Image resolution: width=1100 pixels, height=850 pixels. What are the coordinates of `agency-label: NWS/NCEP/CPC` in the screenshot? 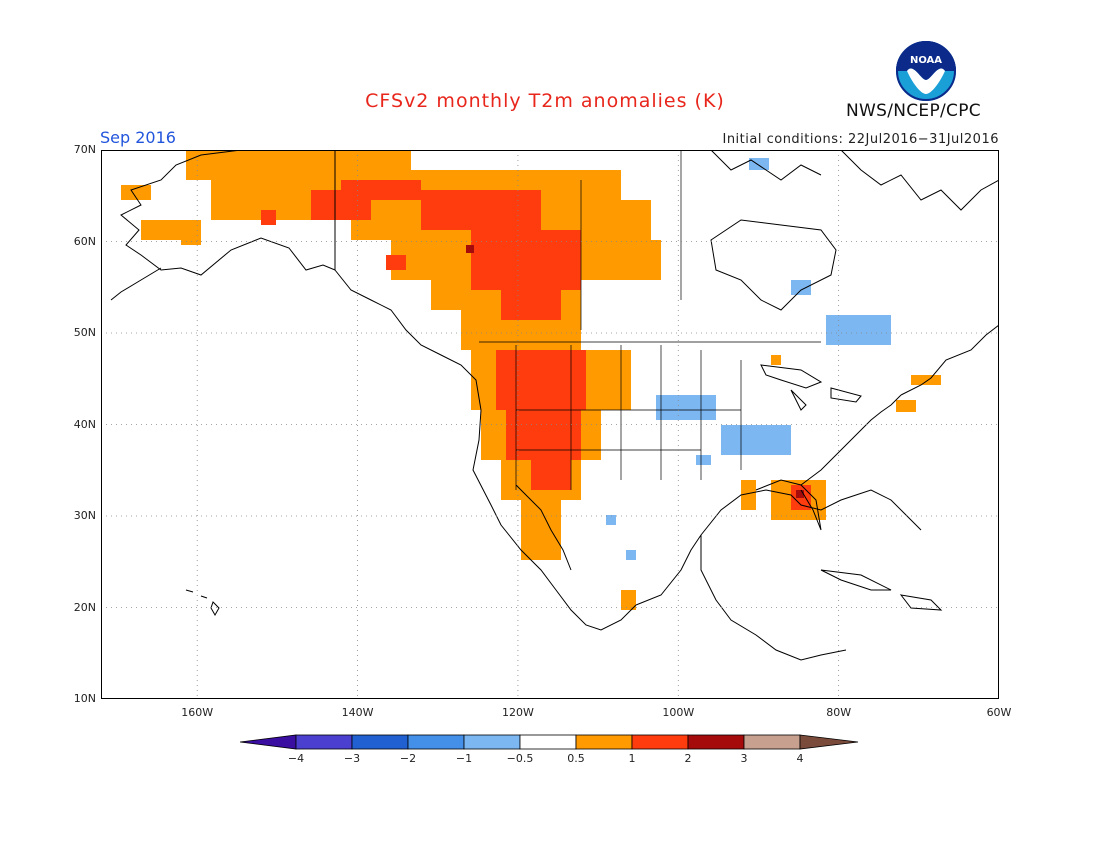 It's located at (913, 111).